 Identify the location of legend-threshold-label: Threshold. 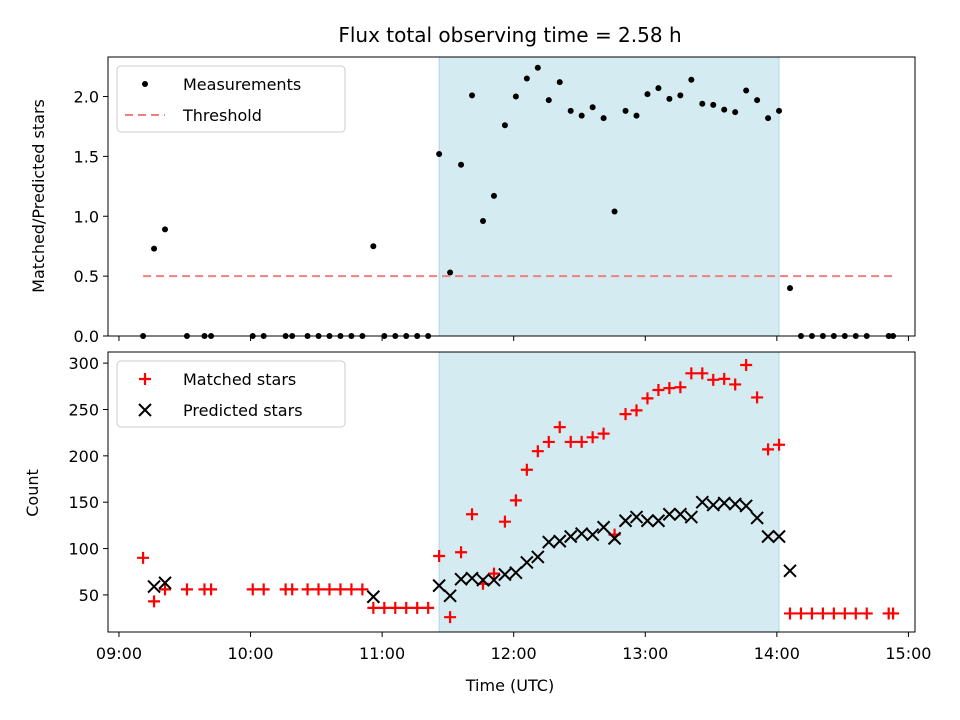
(222, 115).